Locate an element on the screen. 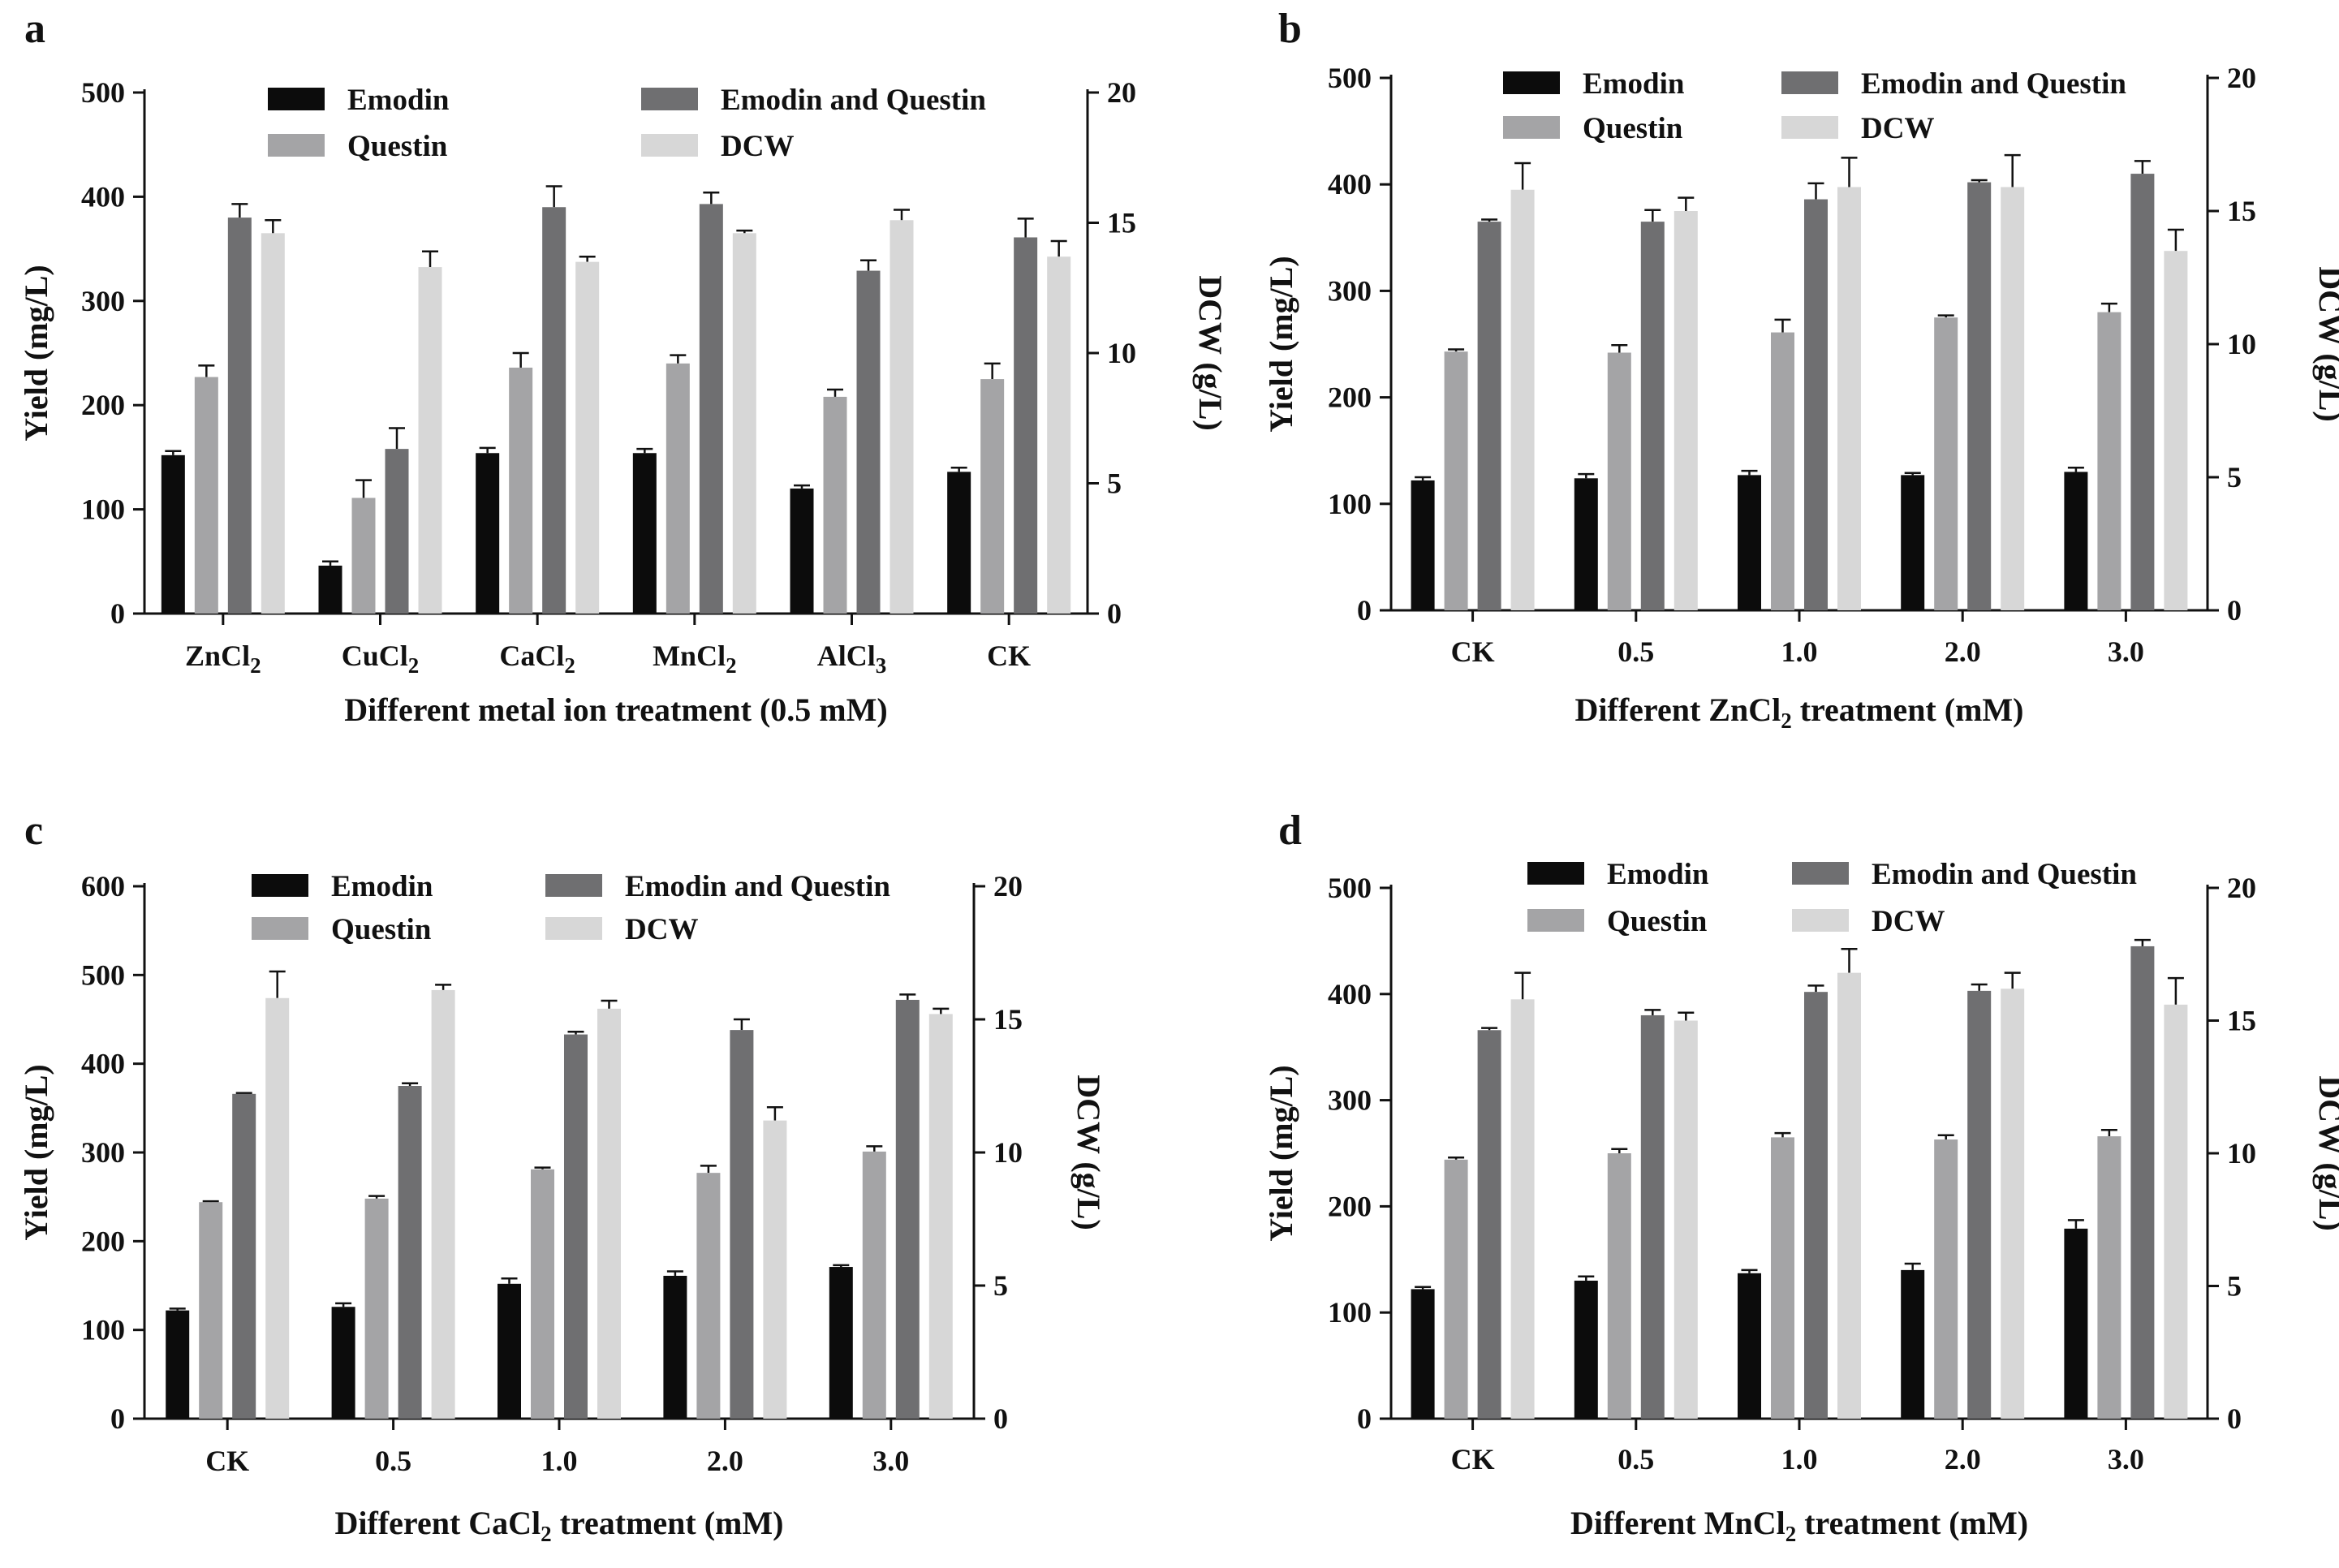 This screenshot has width=2339, height=1568. panel-letter: c is located at coordinates (34, 831).